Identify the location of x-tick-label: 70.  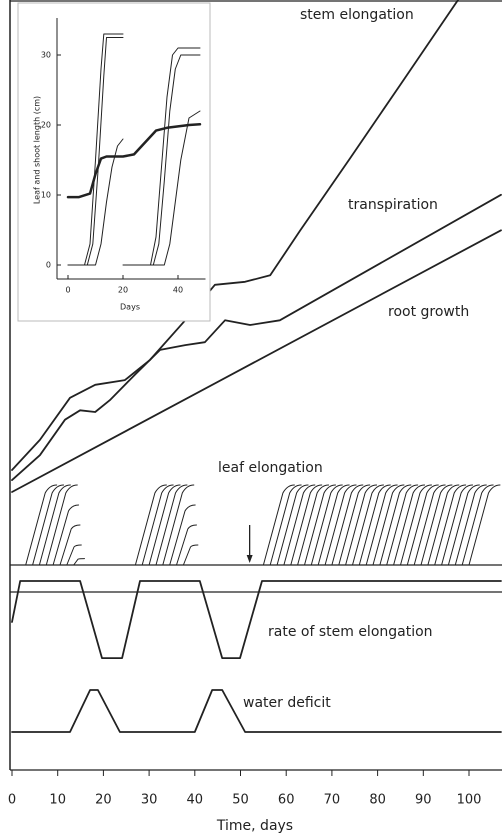
(332, 800).